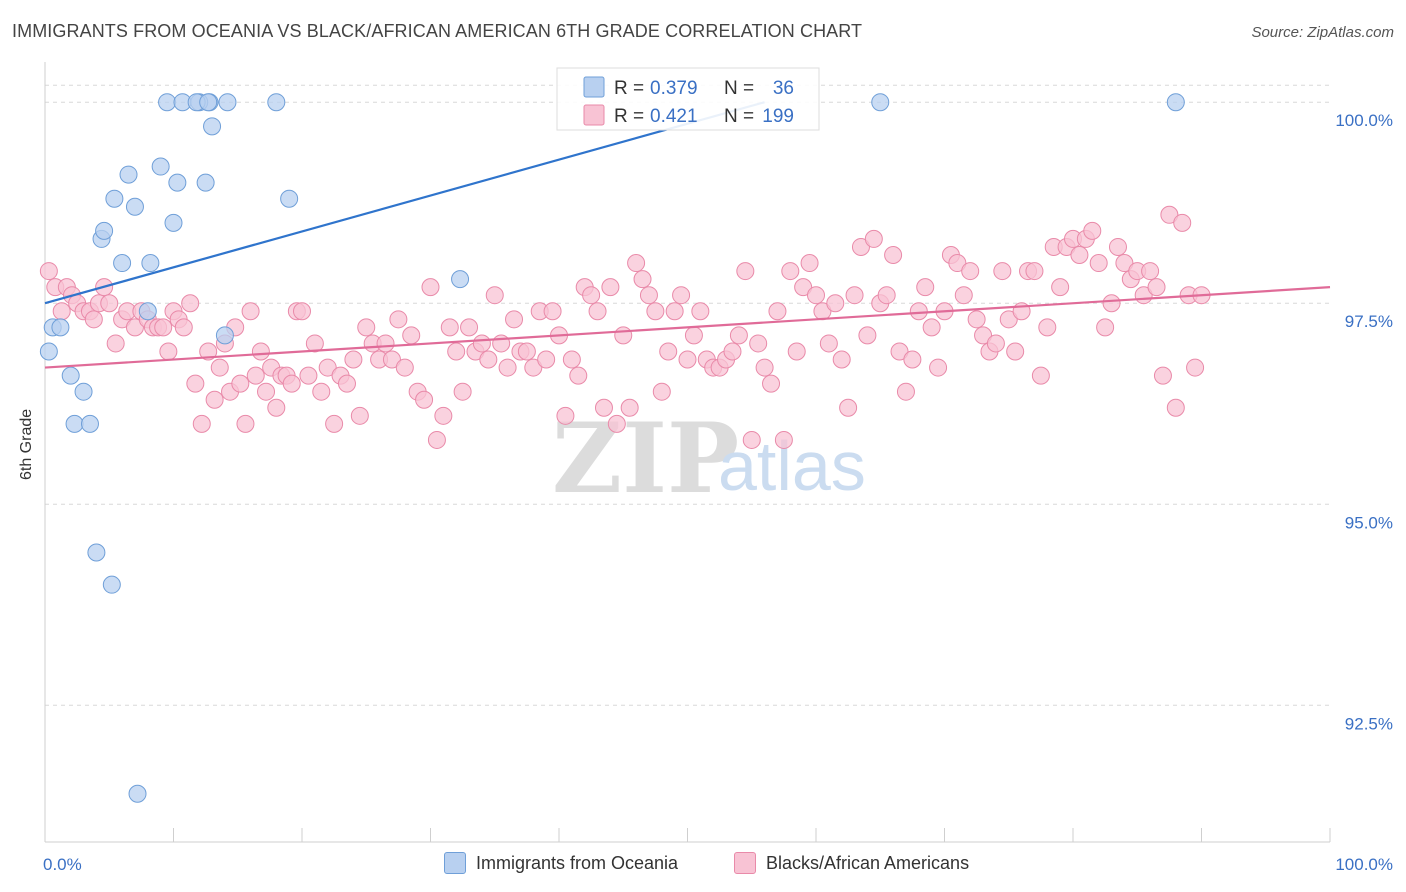 This screenshot has height=892, width=1406. Describe the element at coordinates (739, 116) in the screenshot. I see `legend-n-label: N =` at that location.